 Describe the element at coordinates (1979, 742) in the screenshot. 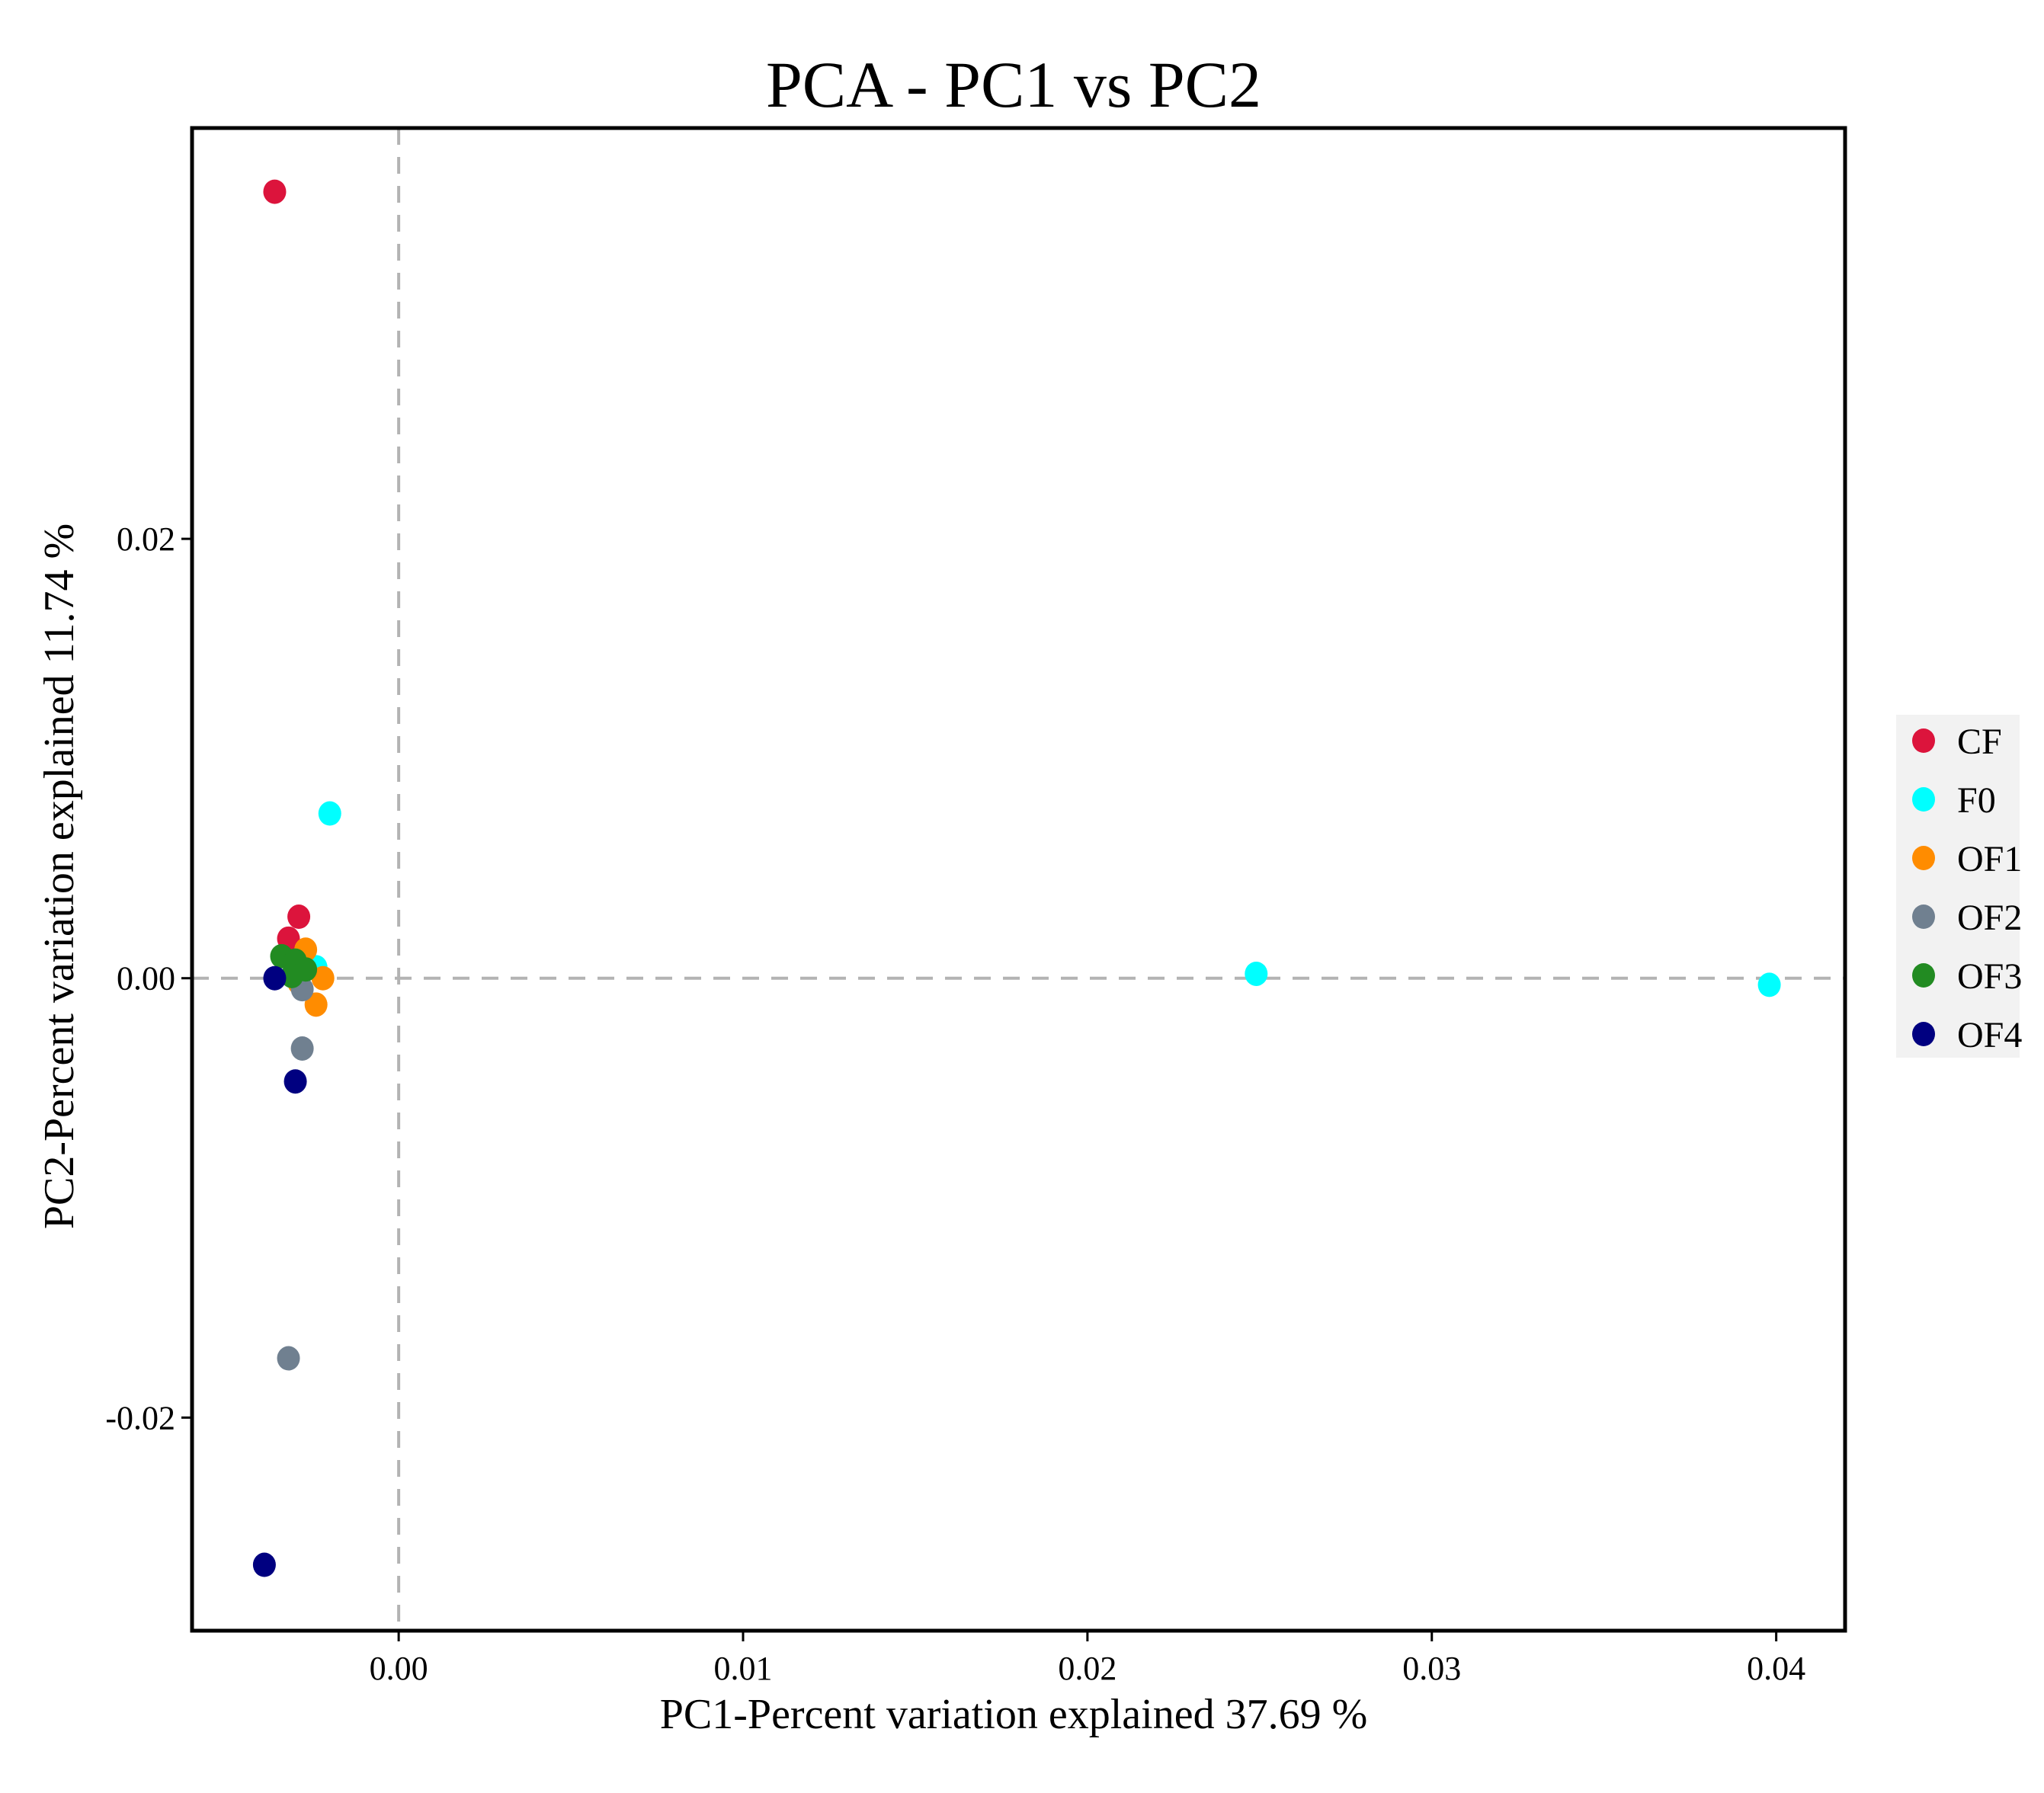

I see `legend-label-cf: CF` at that location.